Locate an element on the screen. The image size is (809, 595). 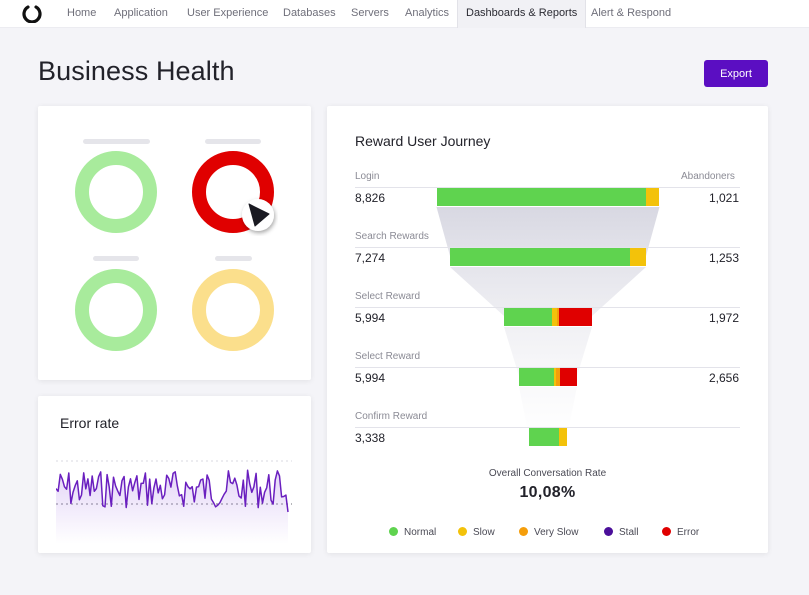
stage-abandoners: 2,656 is located at coordinates (723, 378).